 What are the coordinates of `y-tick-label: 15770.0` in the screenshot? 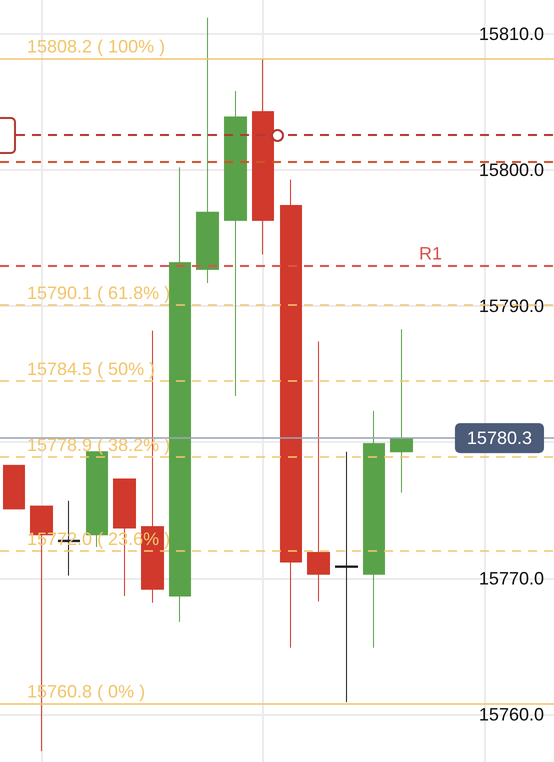 It's located at (511, 578).